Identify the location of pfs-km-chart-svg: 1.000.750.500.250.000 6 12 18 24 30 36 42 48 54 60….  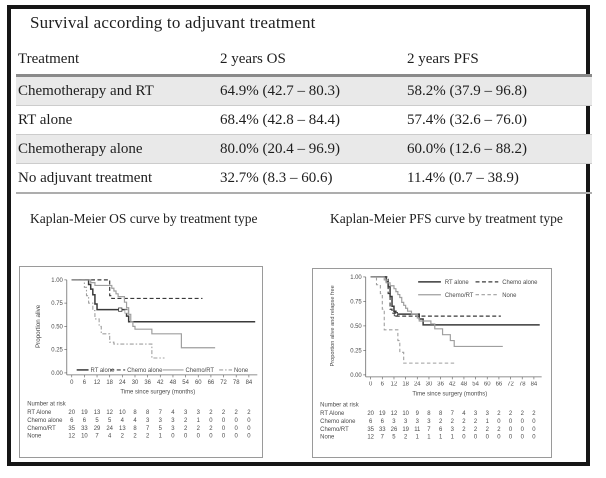
(431, 358).